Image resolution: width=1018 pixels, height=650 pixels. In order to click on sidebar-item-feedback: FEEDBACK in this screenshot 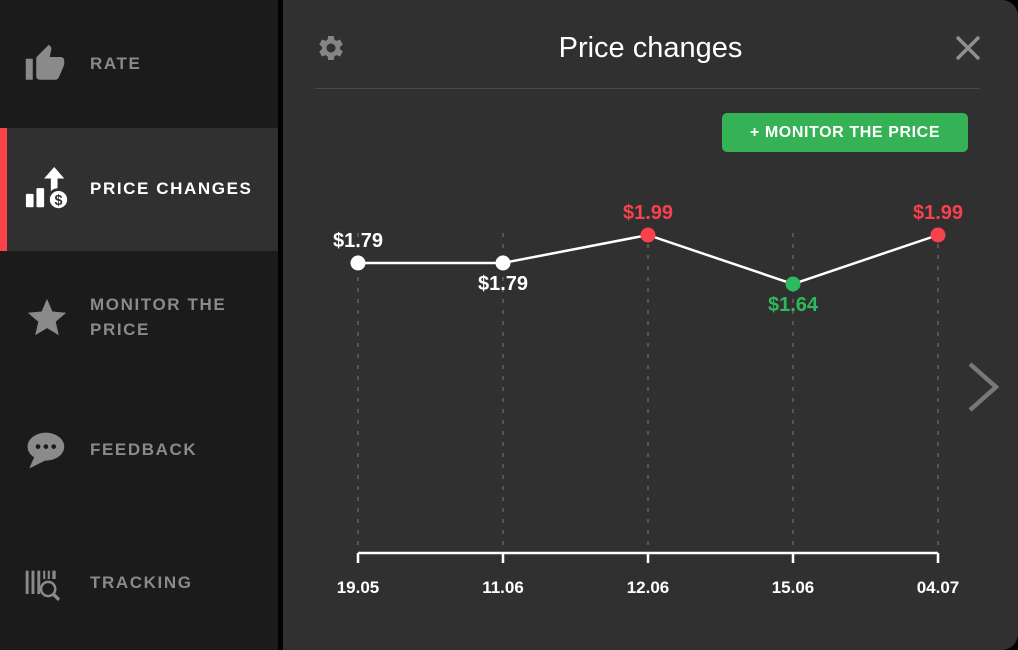, I will do `click(139, 450)`.